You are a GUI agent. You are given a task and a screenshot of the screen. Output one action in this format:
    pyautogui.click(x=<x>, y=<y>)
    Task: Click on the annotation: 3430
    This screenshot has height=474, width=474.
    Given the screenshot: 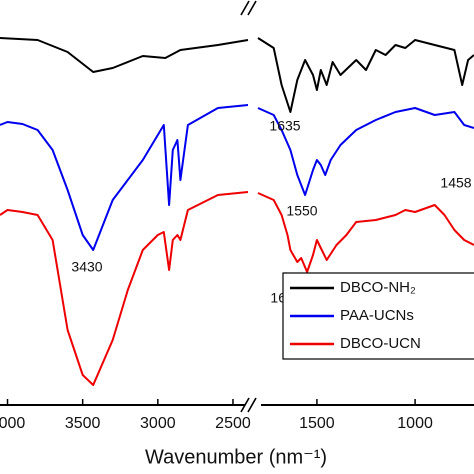 What is the action you would take?
    pyautogui.click(x=86, y=267)
    